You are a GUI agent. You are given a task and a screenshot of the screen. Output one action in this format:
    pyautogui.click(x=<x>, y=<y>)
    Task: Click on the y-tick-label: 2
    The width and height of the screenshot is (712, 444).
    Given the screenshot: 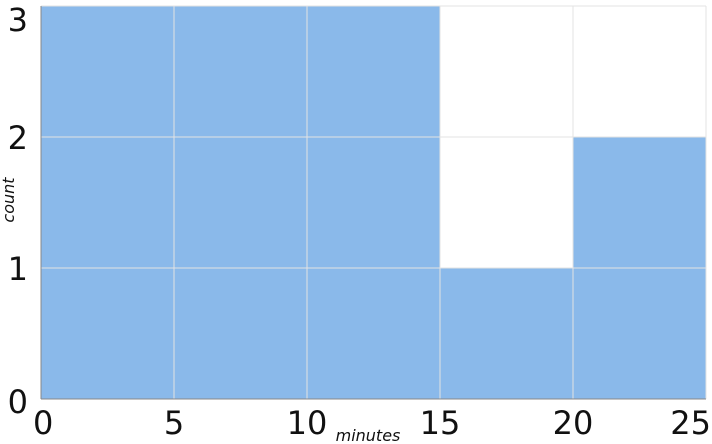 What is the action you would take?
    pyautogui.click(x=18, y=138)
    